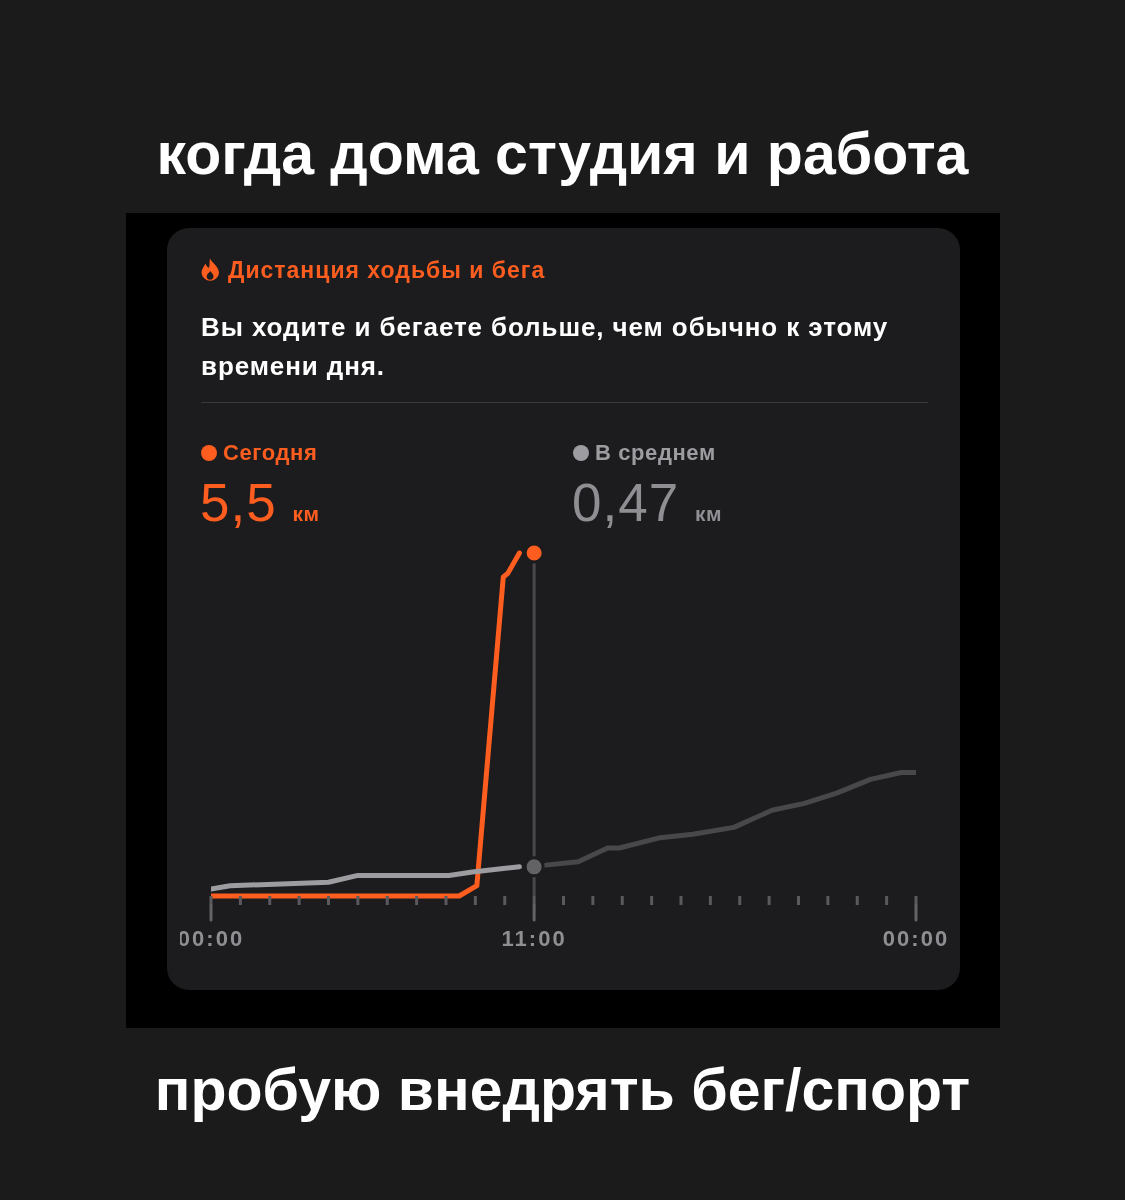  What do you see at coordinates (562, 1090) in the screenshot?
I see `text: пробую внедрять бег/спорт` at bounding box center [562, 1090].